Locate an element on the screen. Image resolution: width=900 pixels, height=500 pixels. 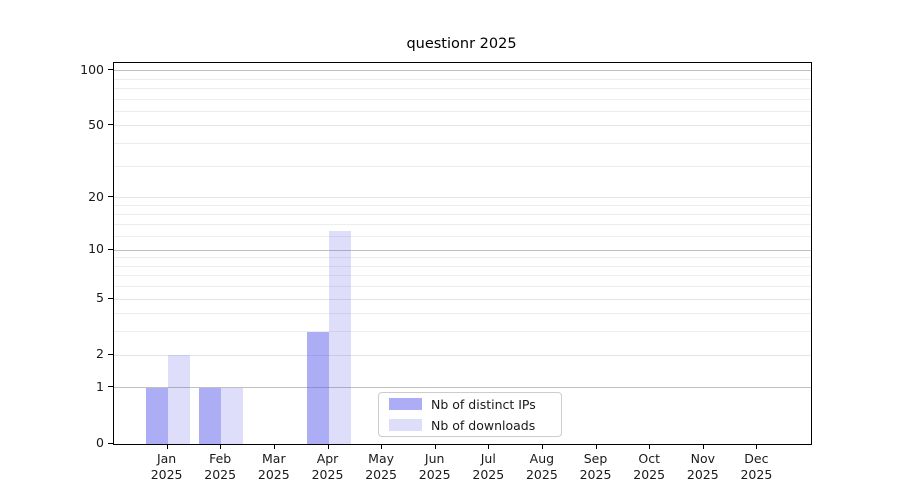
x-tick-label: Dec 2025 is located at coordinates (756, 467).